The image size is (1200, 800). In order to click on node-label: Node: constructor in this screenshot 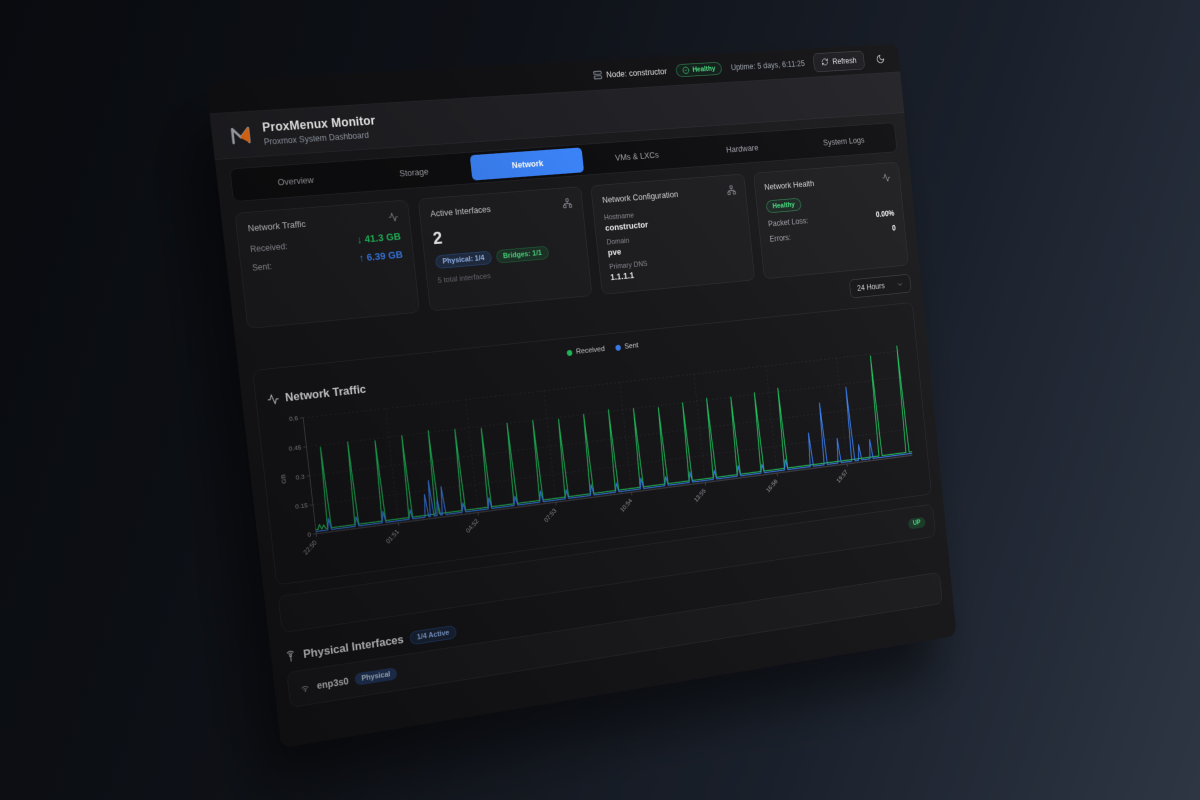, I will do `click(636, 73)`.